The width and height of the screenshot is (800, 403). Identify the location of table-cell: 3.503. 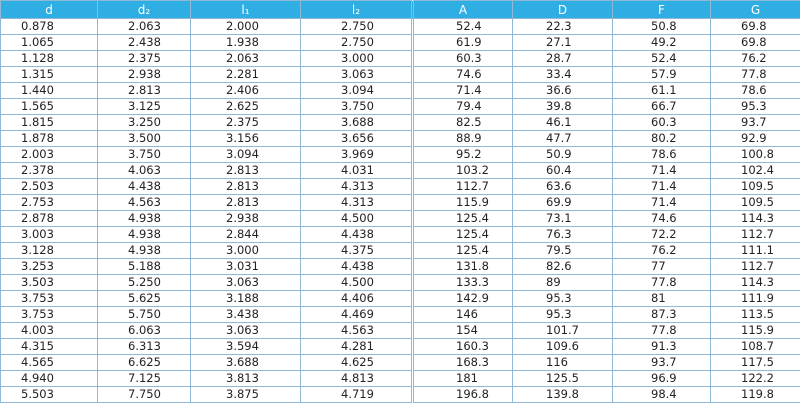
(49, 283).